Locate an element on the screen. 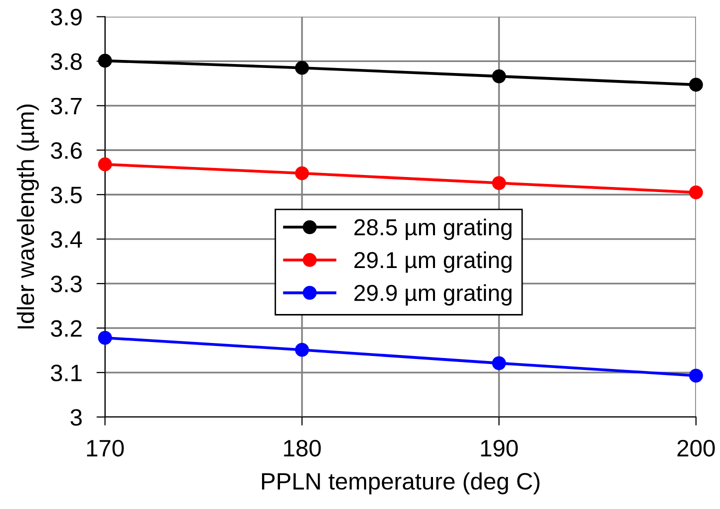  legend-label: 29.1 µm grating is located at coordinates (433, 262).